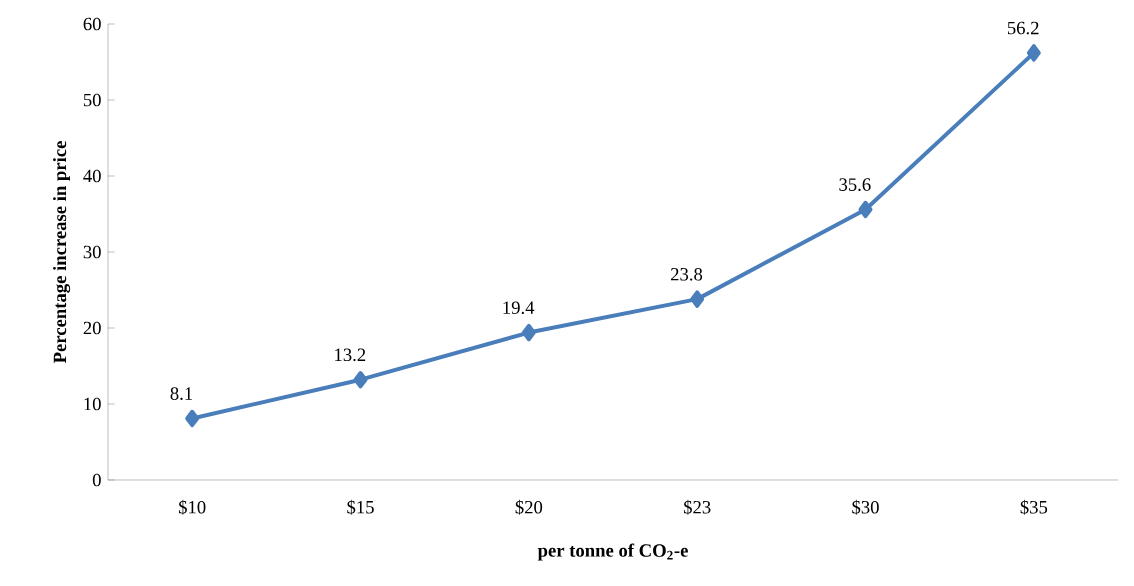 The image size is (1134, 586). Describe the element at coordinates (62, 252) in the screenshot. I see `y-axis-title: Percentage increase in price` at that location.